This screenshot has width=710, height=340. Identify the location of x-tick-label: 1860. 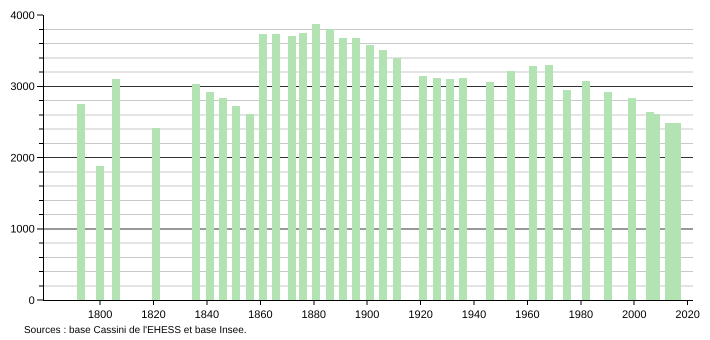
(260, 315).